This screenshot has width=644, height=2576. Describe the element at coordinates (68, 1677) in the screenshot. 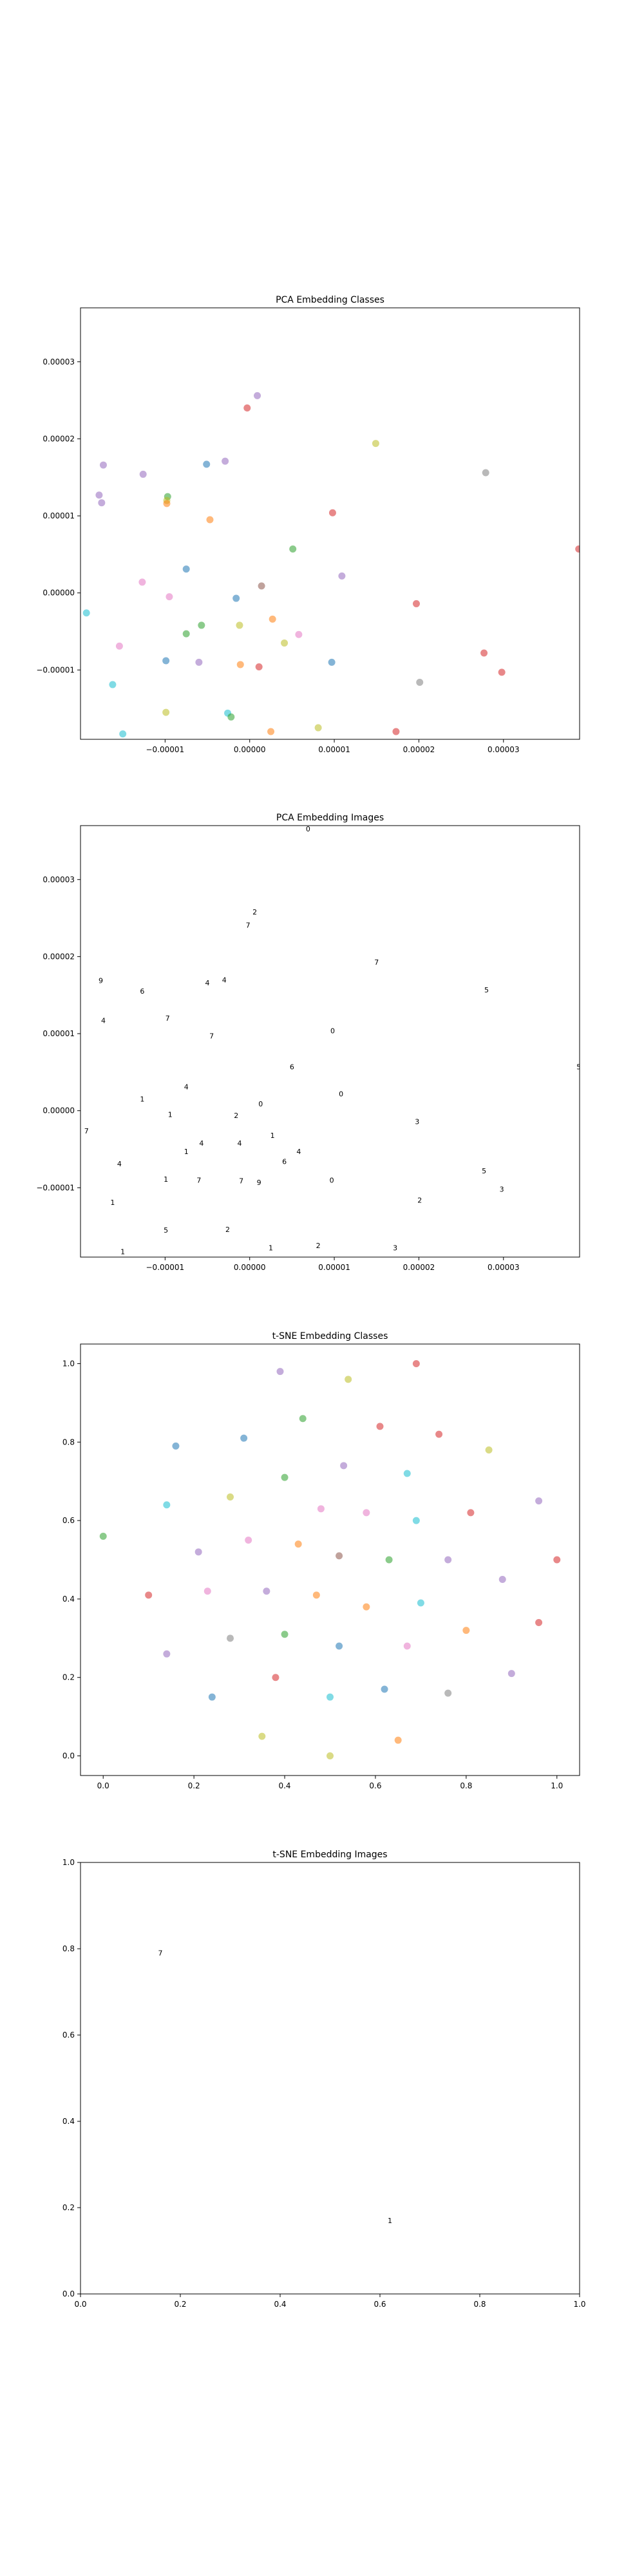

I see `y-tick-label: 0.2` at that location.